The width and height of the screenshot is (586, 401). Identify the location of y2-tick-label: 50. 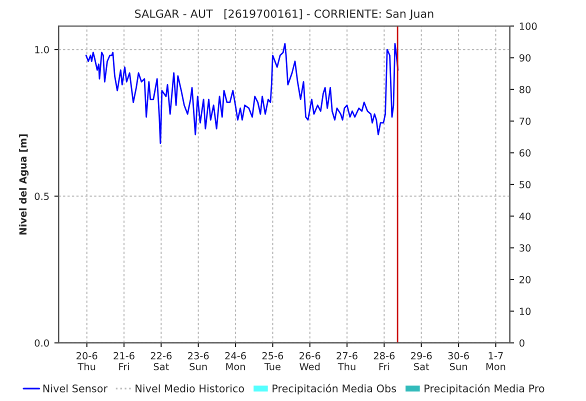
(525, 184).